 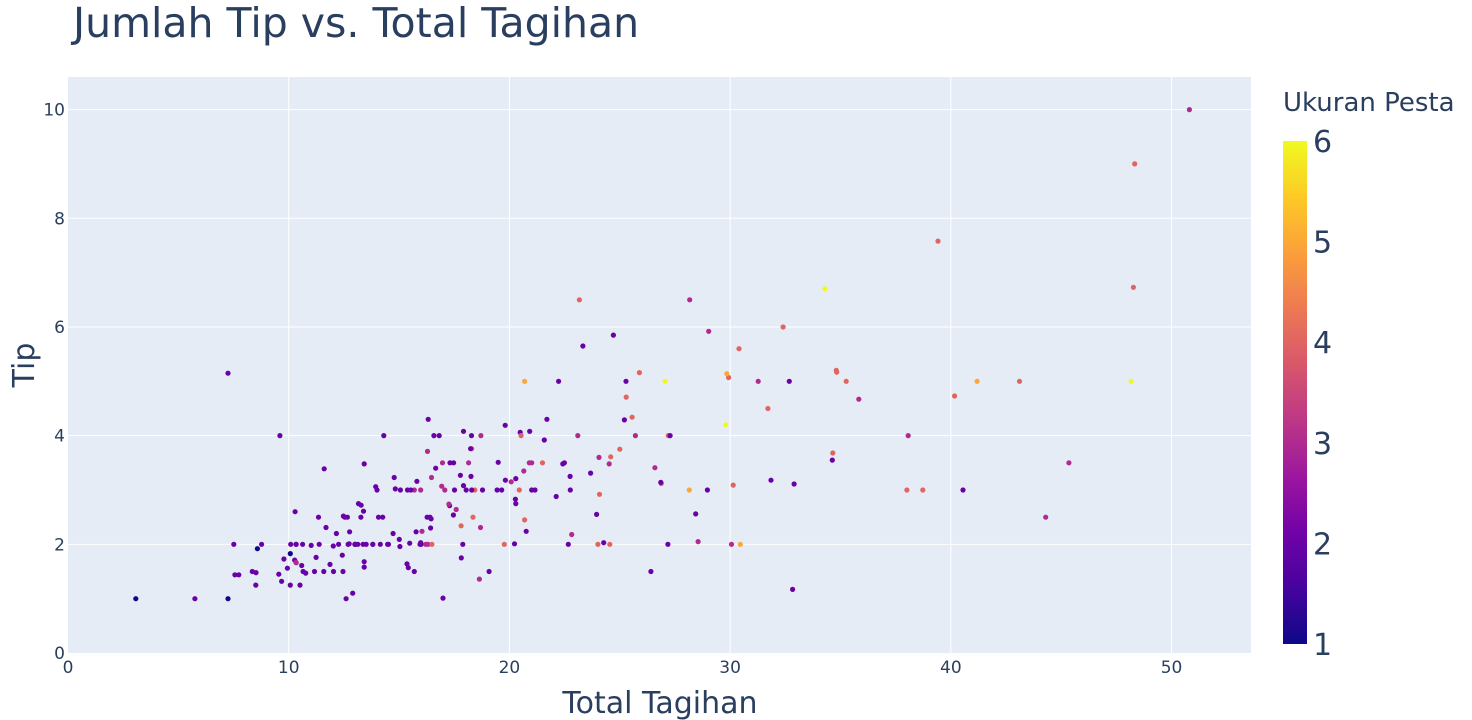 I want to click on y-tick-label: 10, so click(x=54, y=111).